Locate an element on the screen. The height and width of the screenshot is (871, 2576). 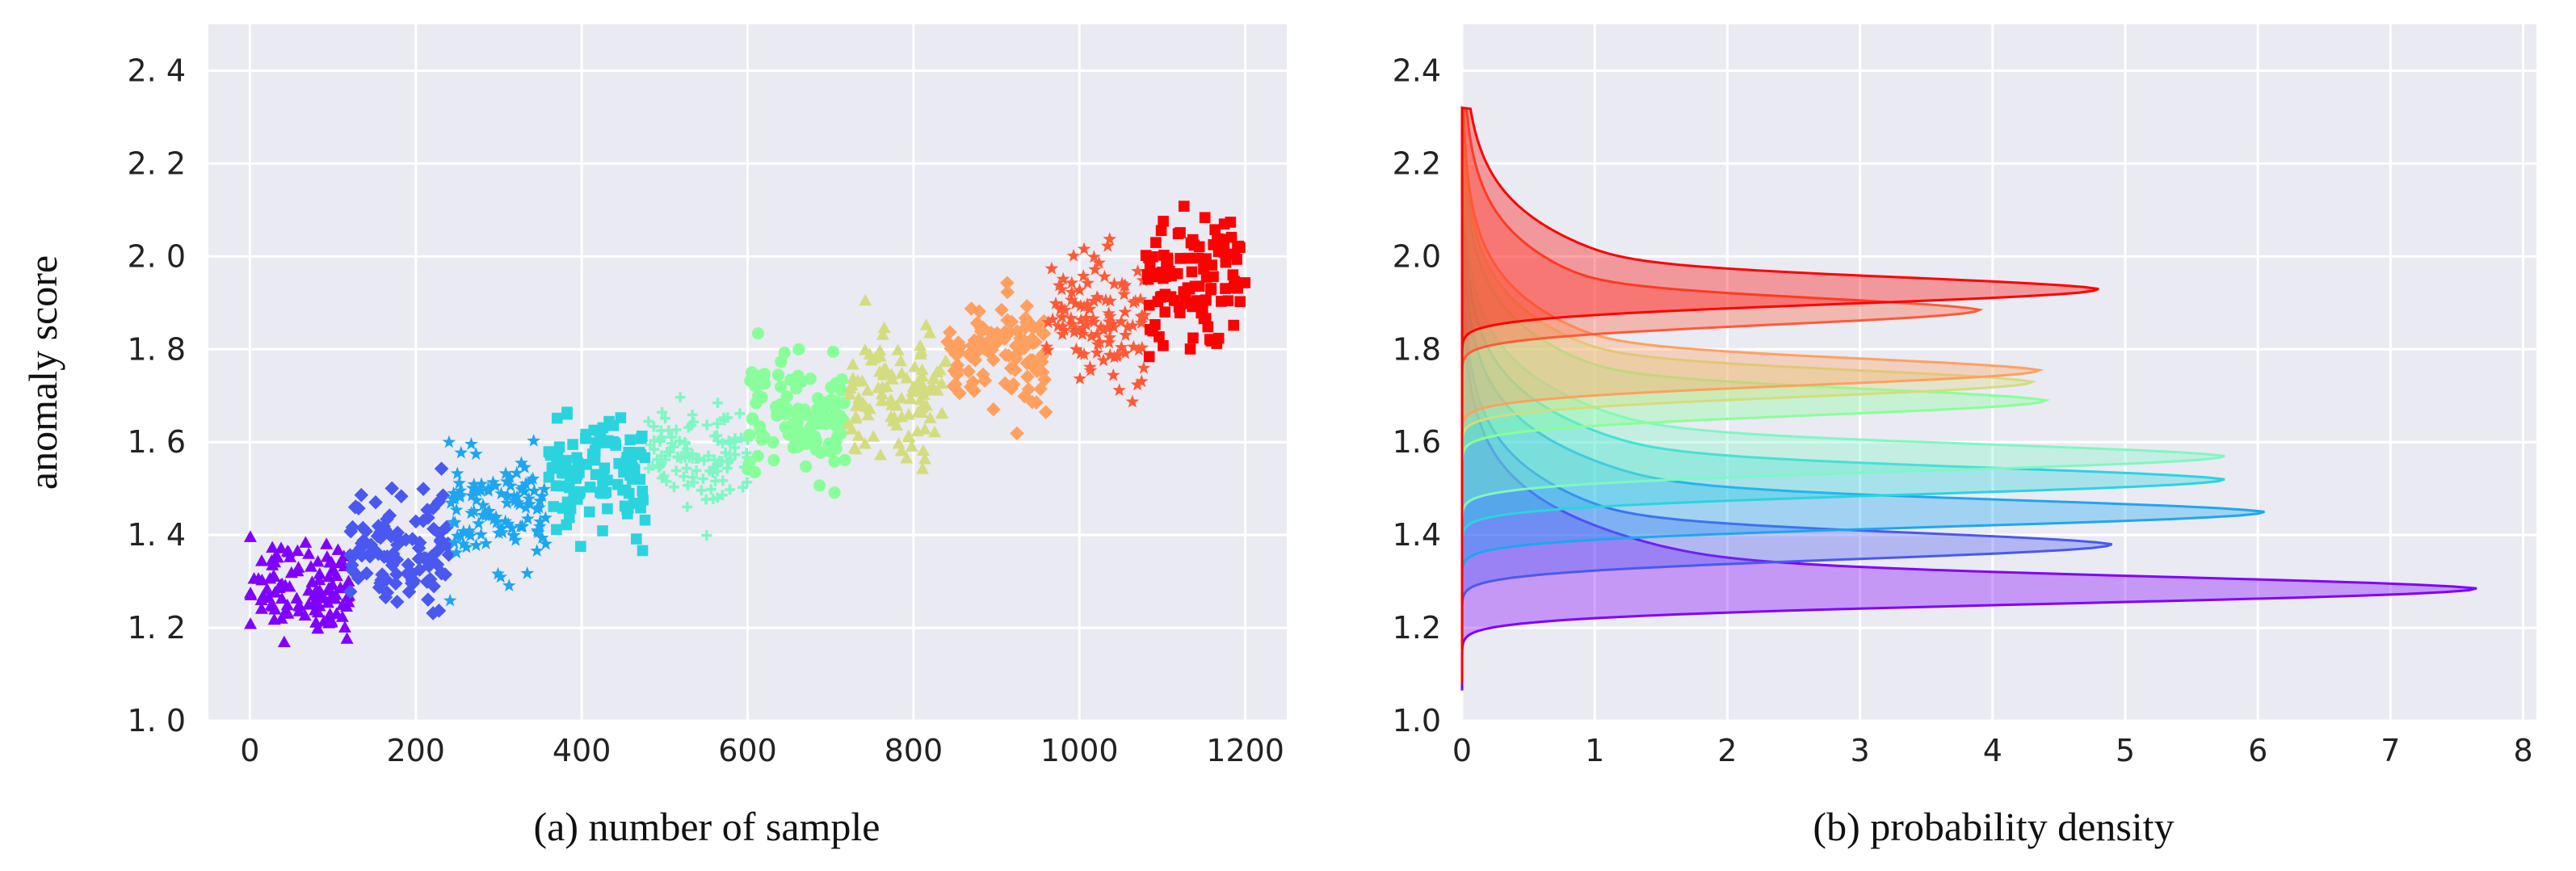
density-y-tick-label: 2.4 is located at coordinates (1417, 70).